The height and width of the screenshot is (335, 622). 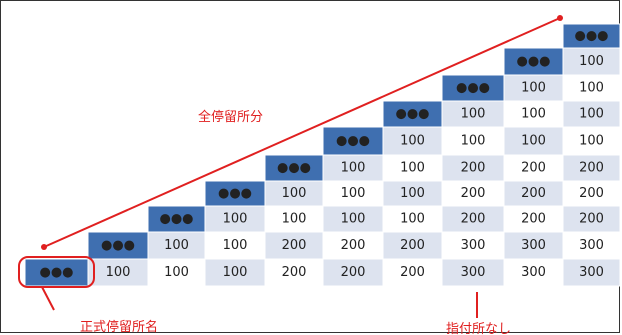 I want to click on diagonal-label: 全停留所分, so click(x=230, y=117).